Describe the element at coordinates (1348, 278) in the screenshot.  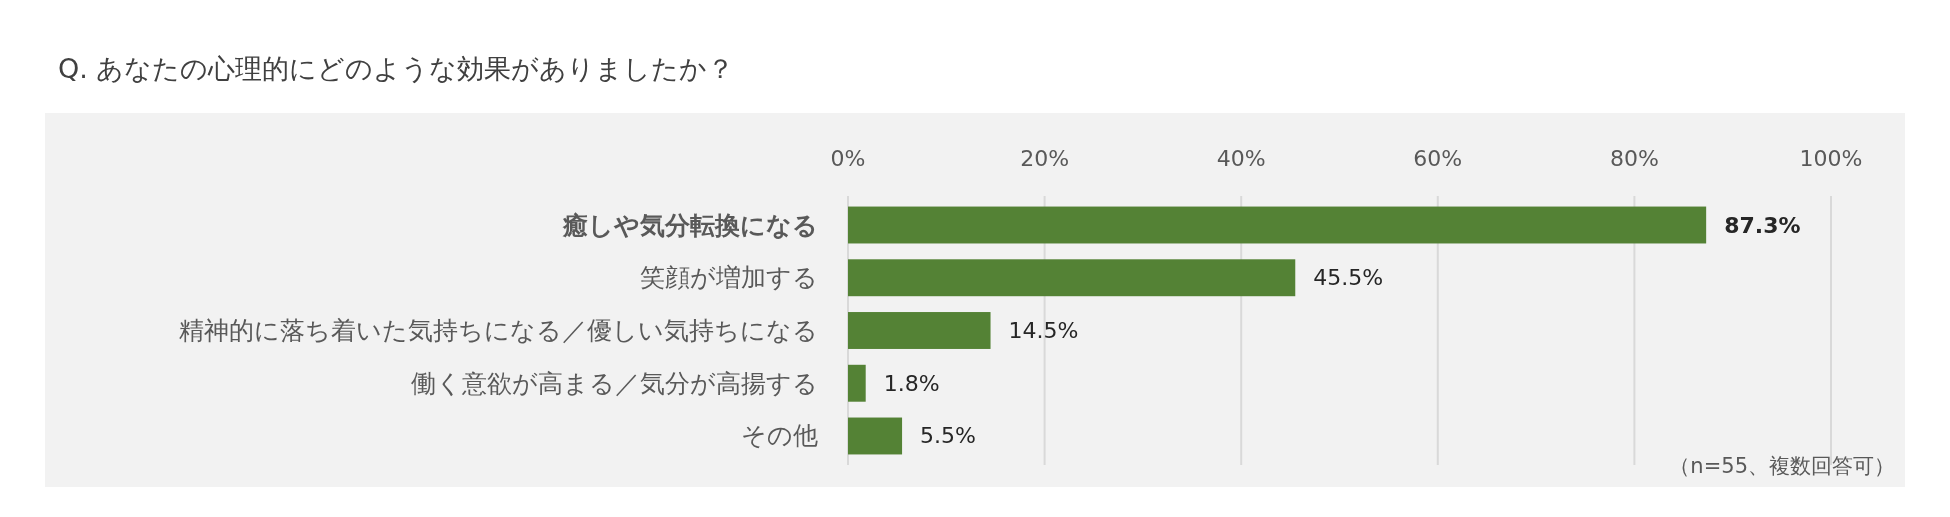
I see `data-label: 45.5%` at that location.